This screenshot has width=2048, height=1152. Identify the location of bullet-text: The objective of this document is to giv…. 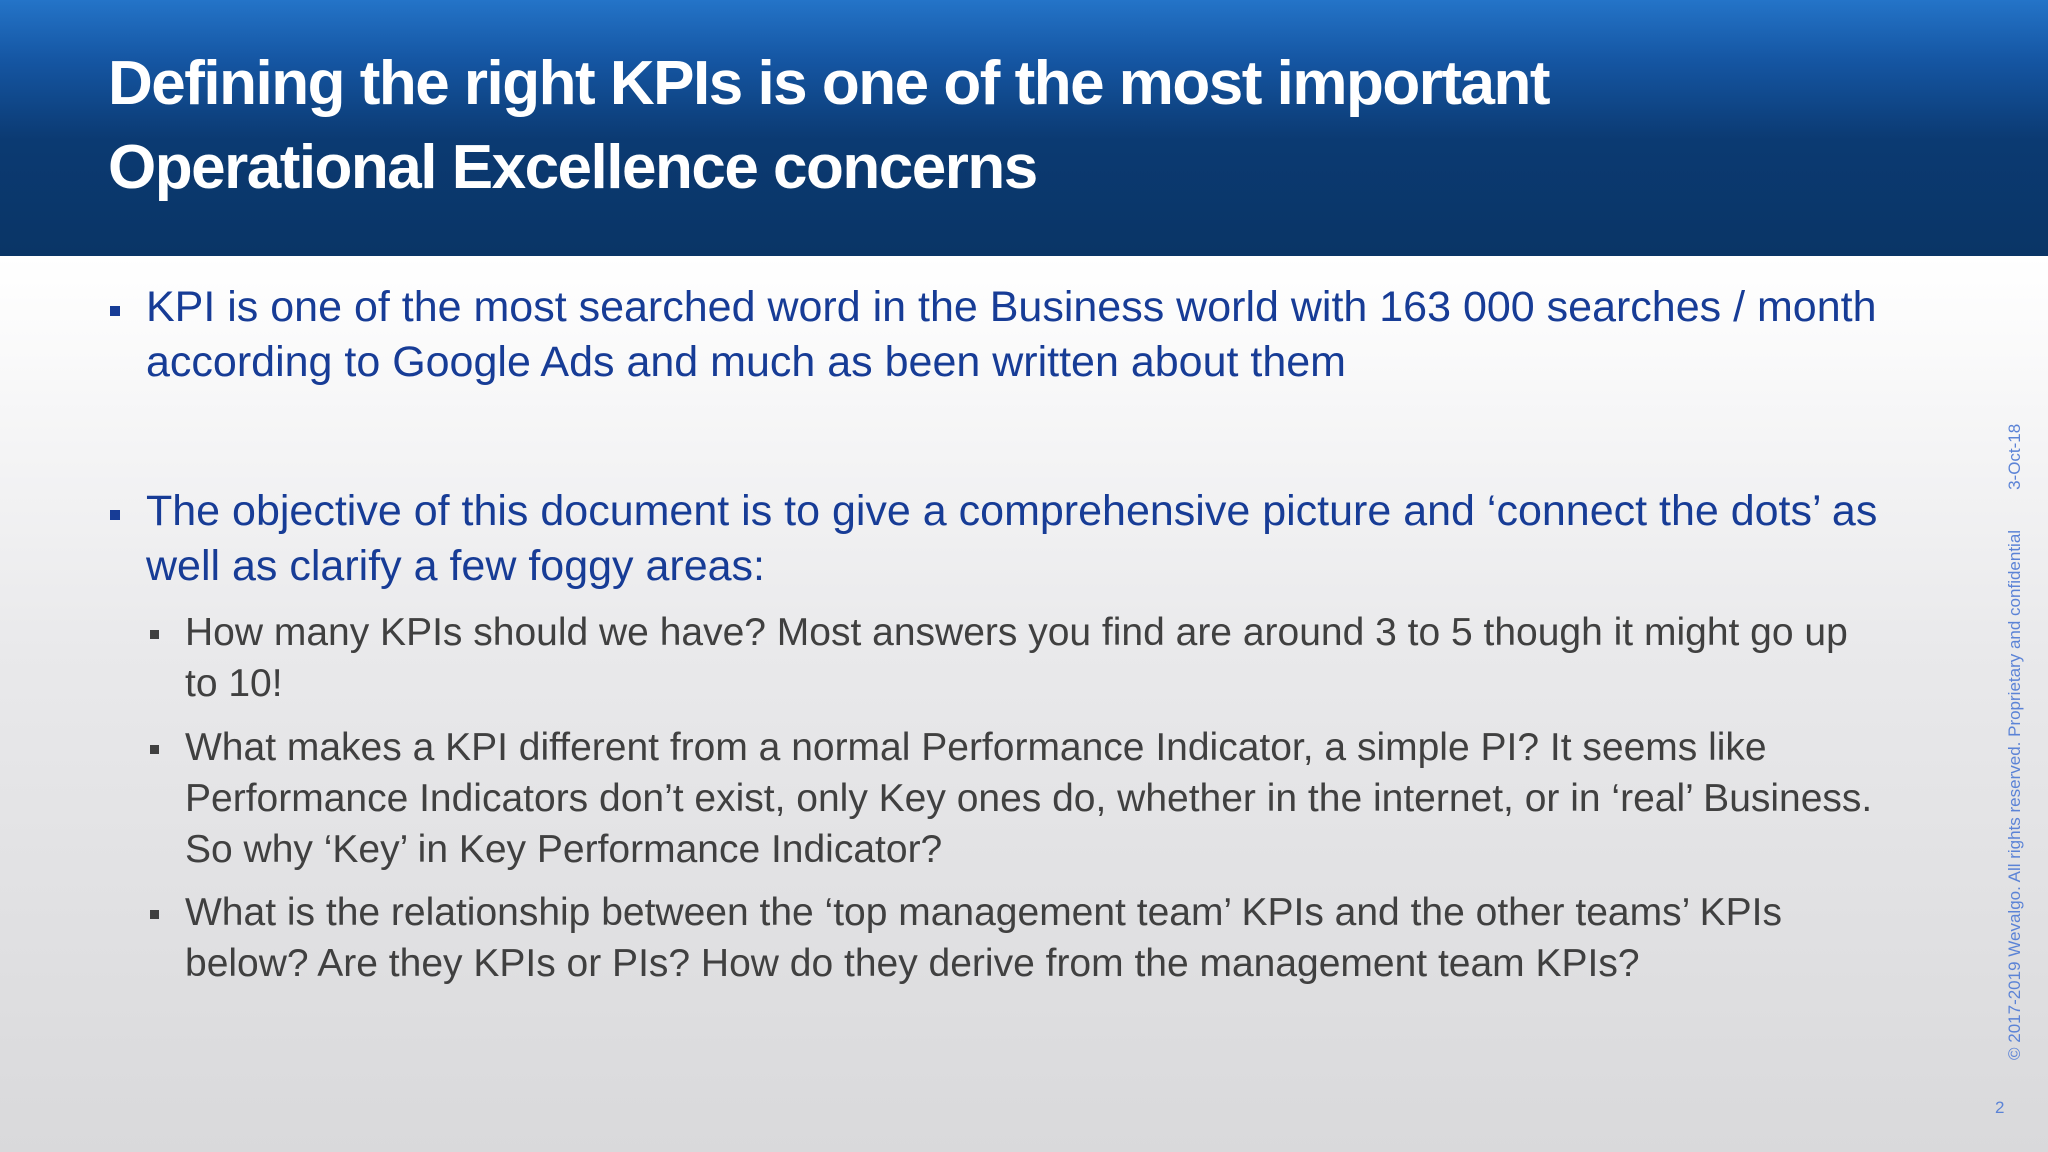
(1012, 538).